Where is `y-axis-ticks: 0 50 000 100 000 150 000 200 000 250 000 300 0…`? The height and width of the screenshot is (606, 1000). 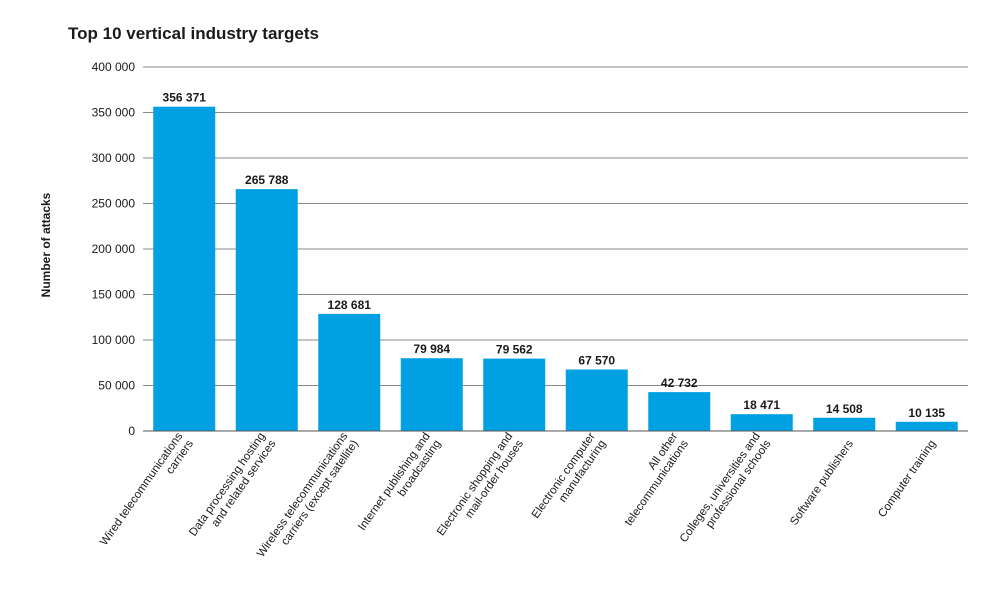 y-axis-ticks: 0 50 000 100 000 150 000 200 000 250 000 300 0… is located at coordinates (114, 249).